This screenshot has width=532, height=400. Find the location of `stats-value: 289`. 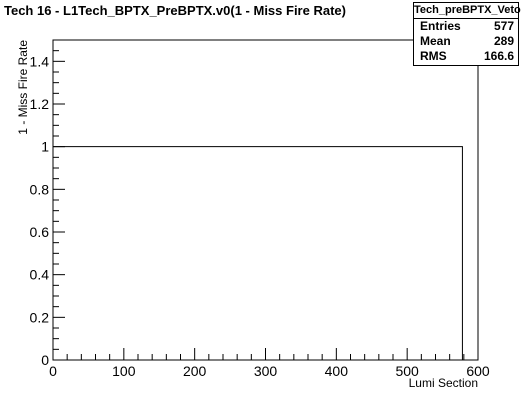

stats-value: 289 is located at coordinates (503, 41).